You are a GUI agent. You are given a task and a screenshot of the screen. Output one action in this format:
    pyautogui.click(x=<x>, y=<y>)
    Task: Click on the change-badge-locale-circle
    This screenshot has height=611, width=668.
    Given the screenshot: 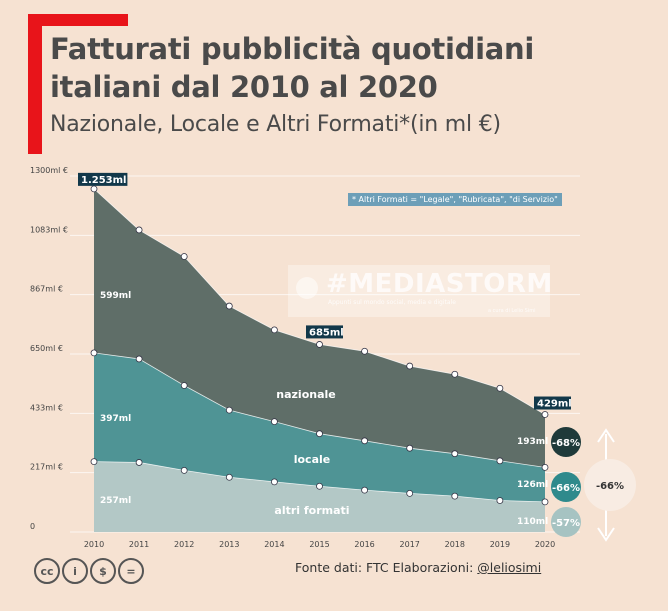 What is the action you would take?
    pyautogui.click(x=566, y=487)
    